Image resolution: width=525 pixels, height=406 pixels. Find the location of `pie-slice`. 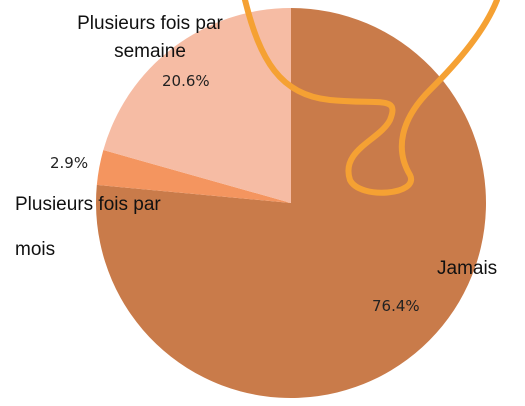

pie-slice is located at coordinates (194, 176).